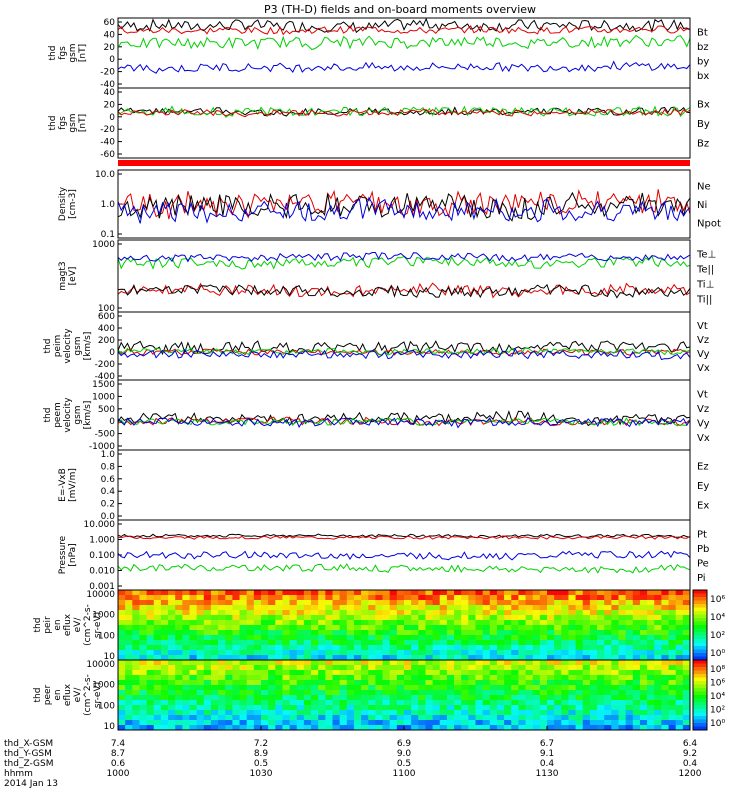 This screenshot has width=750, height=804. I want to click on ylabel-line: [nT], so click(83, 53).